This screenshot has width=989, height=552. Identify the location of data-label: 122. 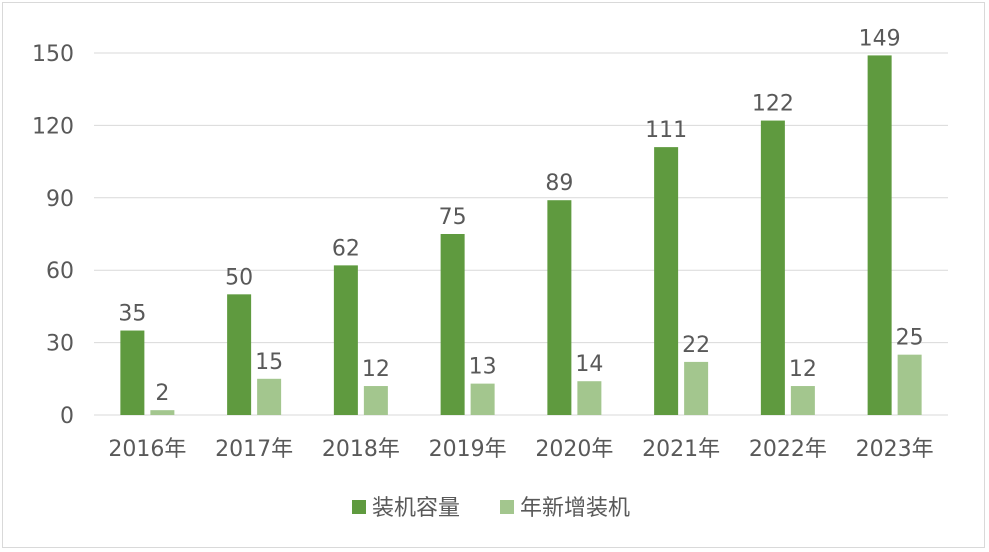
(773, 104).